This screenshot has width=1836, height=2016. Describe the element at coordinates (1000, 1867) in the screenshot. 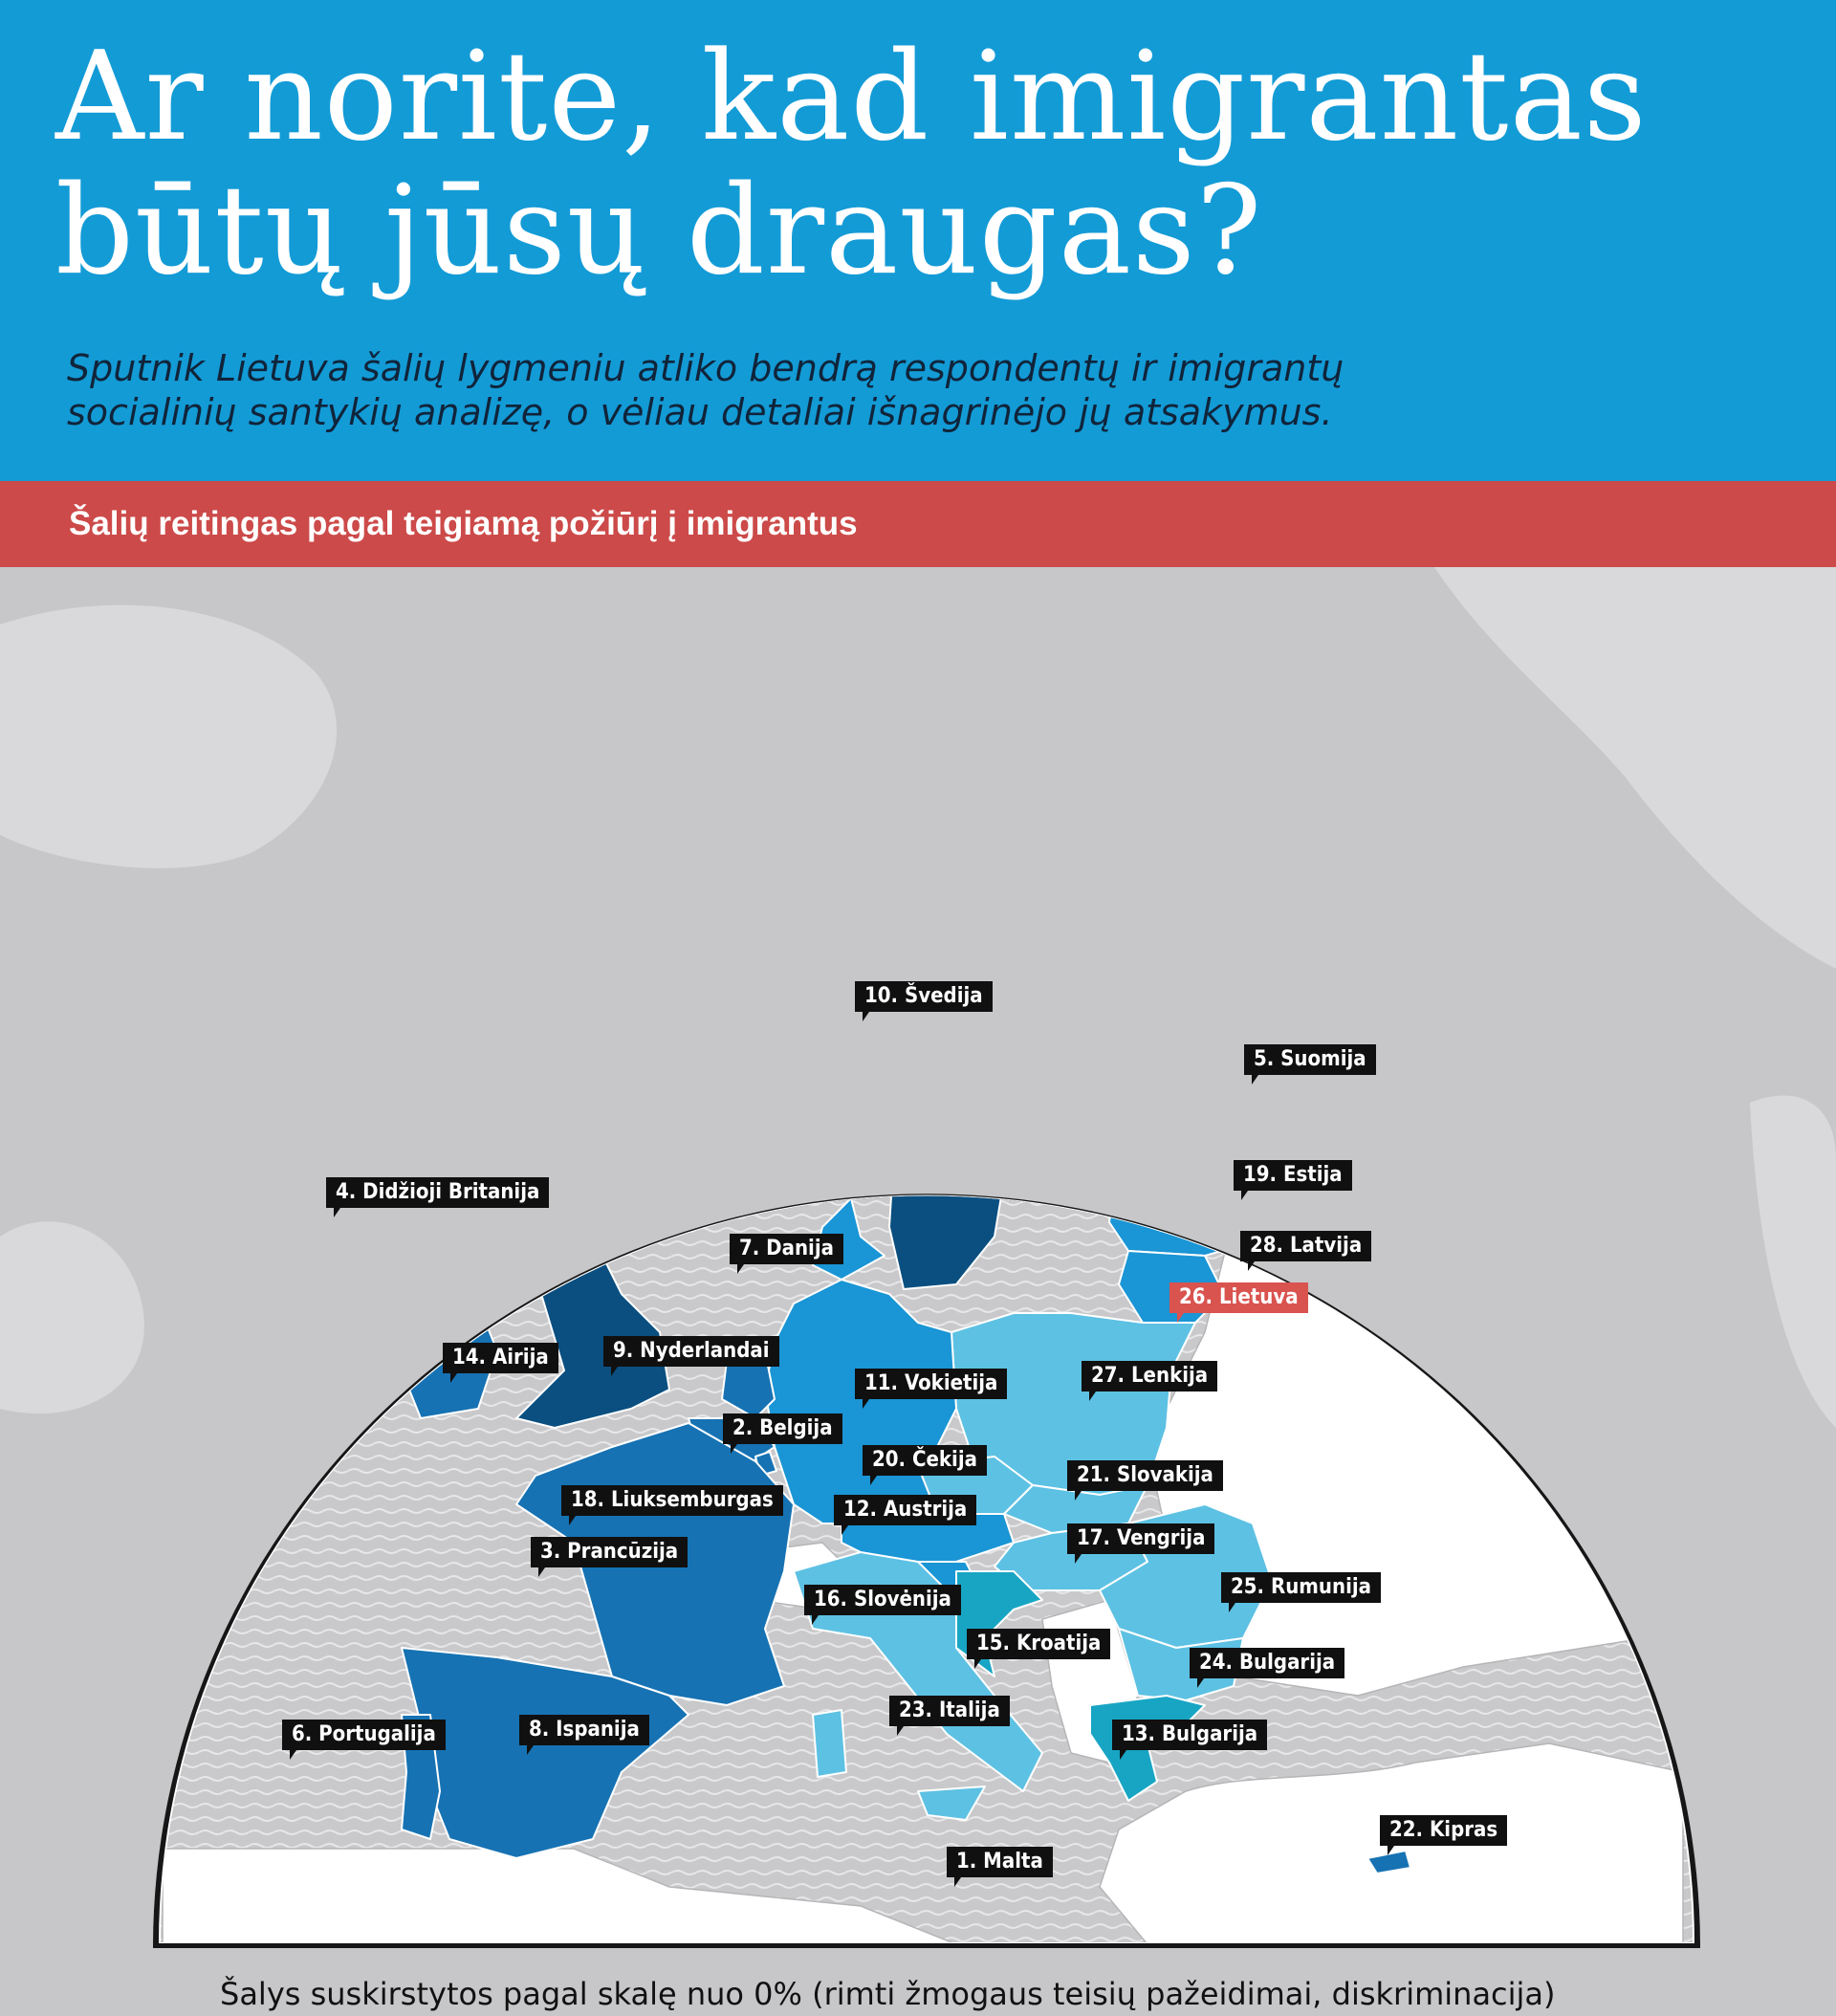

I see `label-malta: 1. Malta` at that location.